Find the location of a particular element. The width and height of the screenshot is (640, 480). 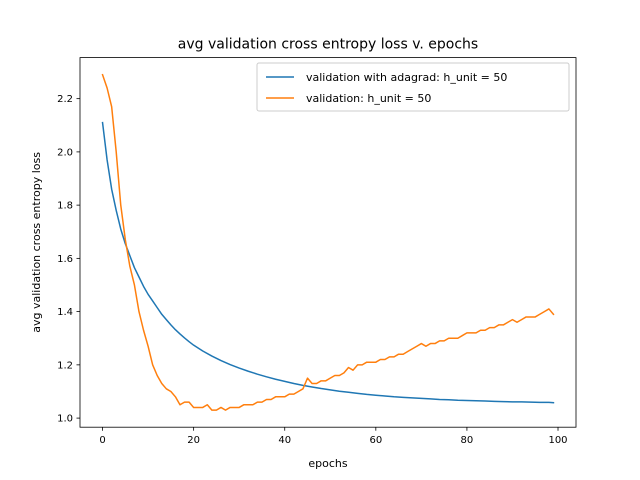

legend-box is located at coordinates (413, 87).